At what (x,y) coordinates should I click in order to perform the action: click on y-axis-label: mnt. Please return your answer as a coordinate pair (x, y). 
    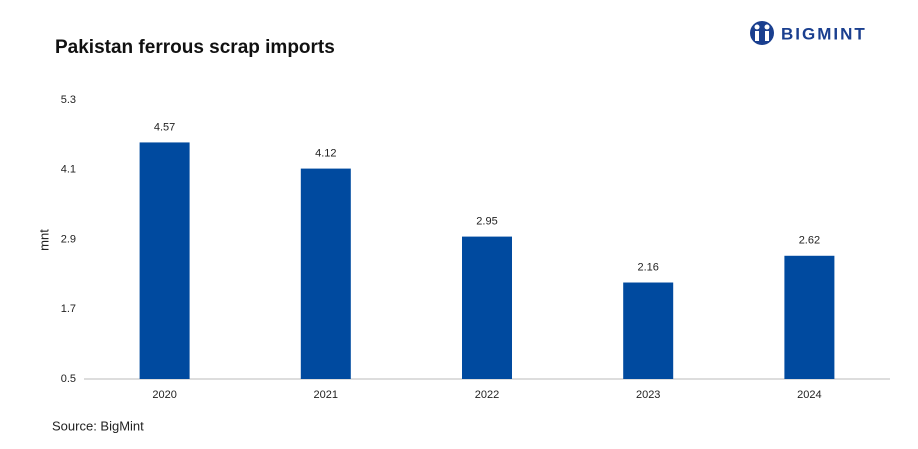
    Looking at the image, I should click on (43, 240).